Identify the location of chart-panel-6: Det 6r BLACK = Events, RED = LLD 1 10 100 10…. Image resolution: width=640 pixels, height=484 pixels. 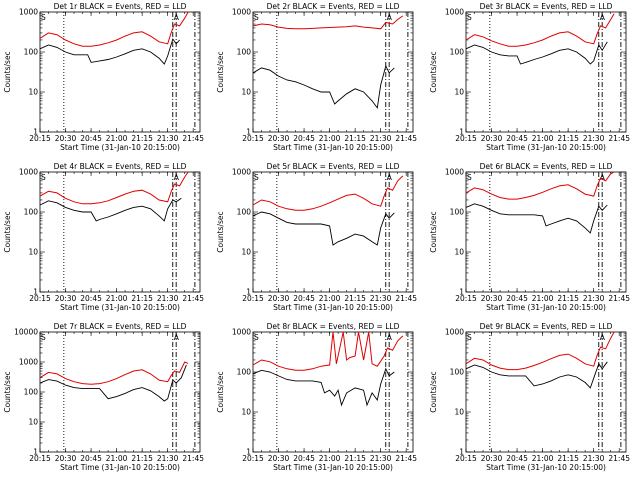
(529, 237).